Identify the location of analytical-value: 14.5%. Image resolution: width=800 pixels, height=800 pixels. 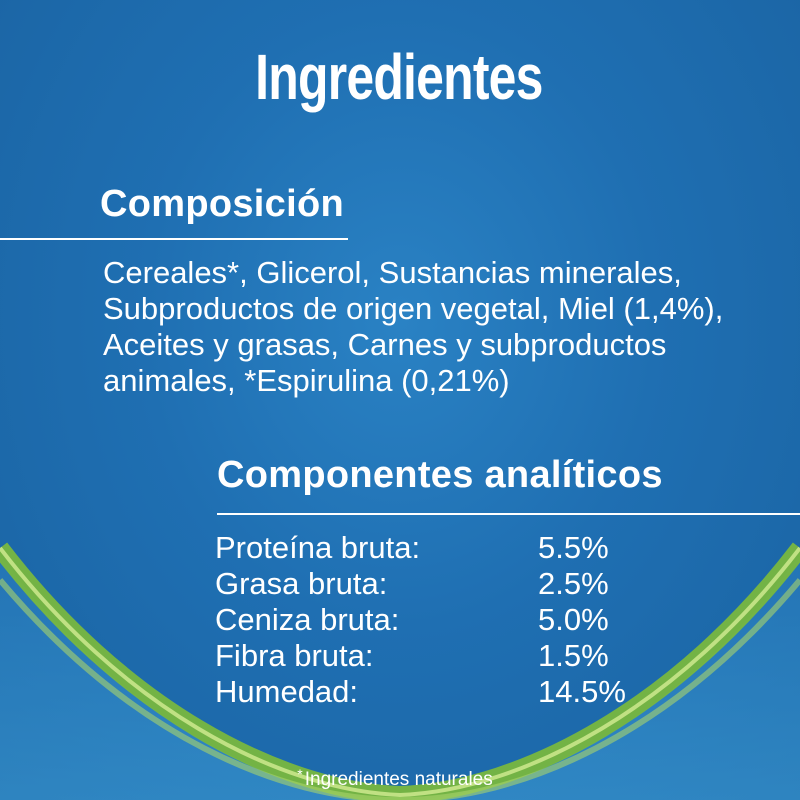
(582, 691).